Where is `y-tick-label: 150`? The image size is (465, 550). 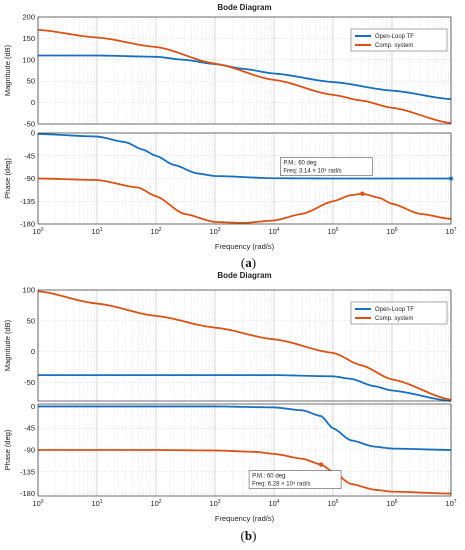
y-tick-label: 150 is located at coordinates (28, 38).